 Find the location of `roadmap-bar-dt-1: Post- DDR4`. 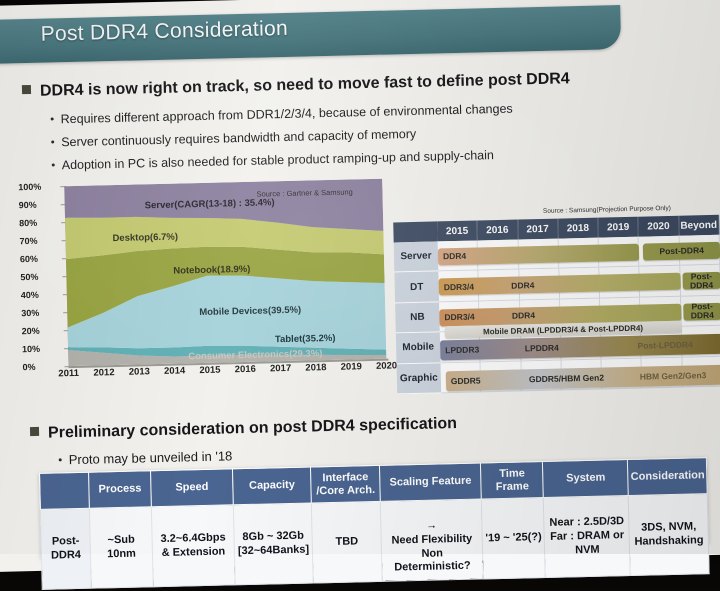

roadmap-bar-dt-1: Post- DDR4 is located at coordinates (701, 280).